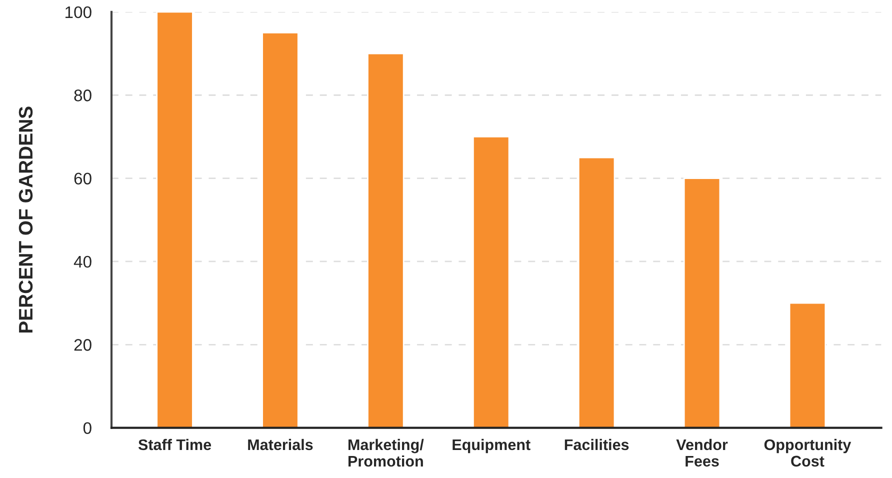 This screenshot has height=478, width=892. I want to click on x-tick-label: Facilities, so click(596, 444).